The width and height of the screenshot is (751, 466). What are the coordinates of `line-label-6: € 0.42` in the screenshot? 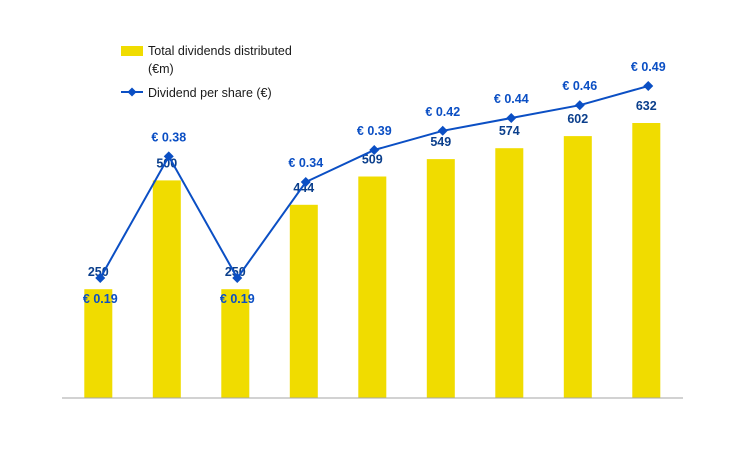 It's located at (442, 112).